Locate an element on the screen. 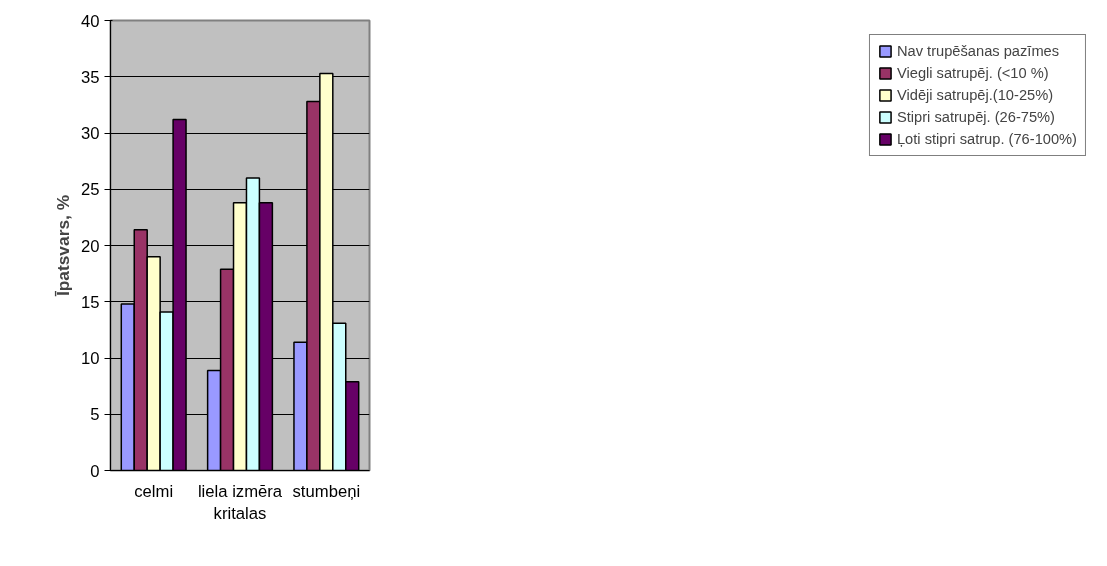 This screenshot has height=566, width=1107. legend-label: Stipri satrupēj. (26-75%) is located at coordinates (975, 117).